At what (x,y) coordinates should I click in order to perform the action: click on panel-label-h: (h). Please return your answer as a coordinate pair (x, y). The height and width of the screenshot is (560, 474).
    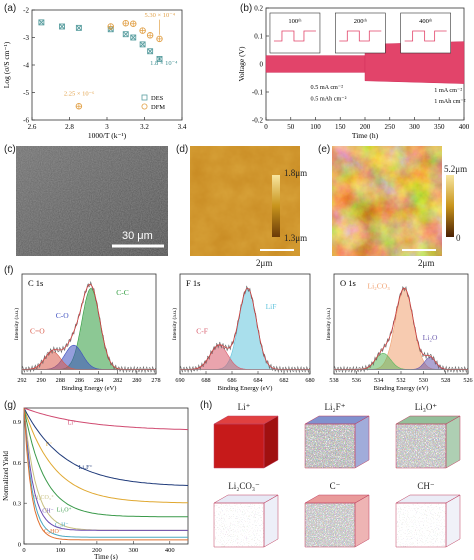
    Looking at the image, I should click on (206, 405).